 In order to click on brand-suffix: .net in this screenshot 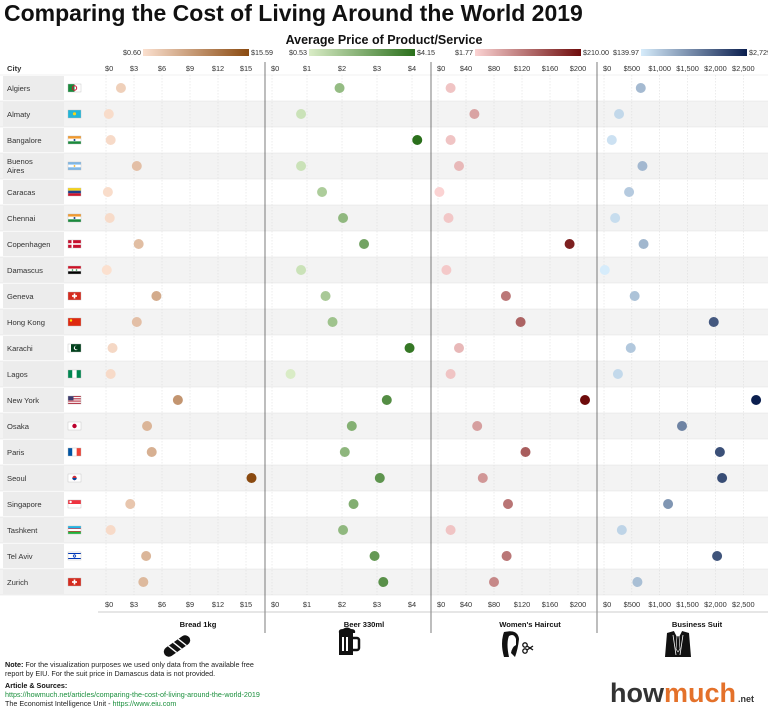, I will do `click(746, 699)`.